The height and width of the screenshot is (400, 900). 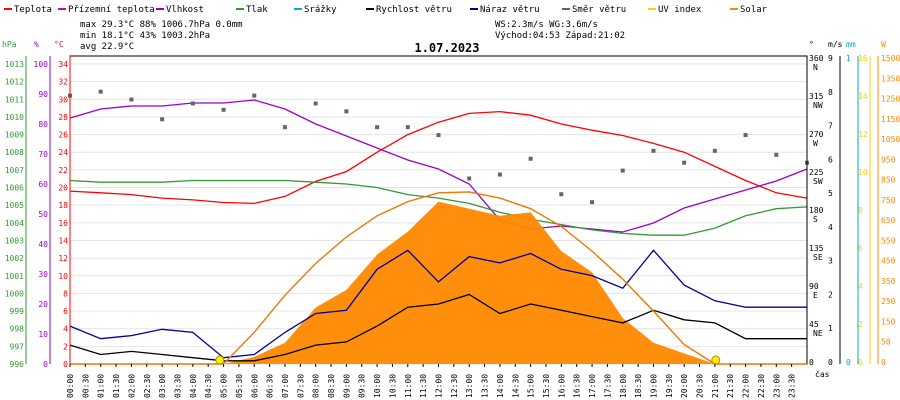 I want to click on x-tick-label: 02:00, so click(x=131, y=386).